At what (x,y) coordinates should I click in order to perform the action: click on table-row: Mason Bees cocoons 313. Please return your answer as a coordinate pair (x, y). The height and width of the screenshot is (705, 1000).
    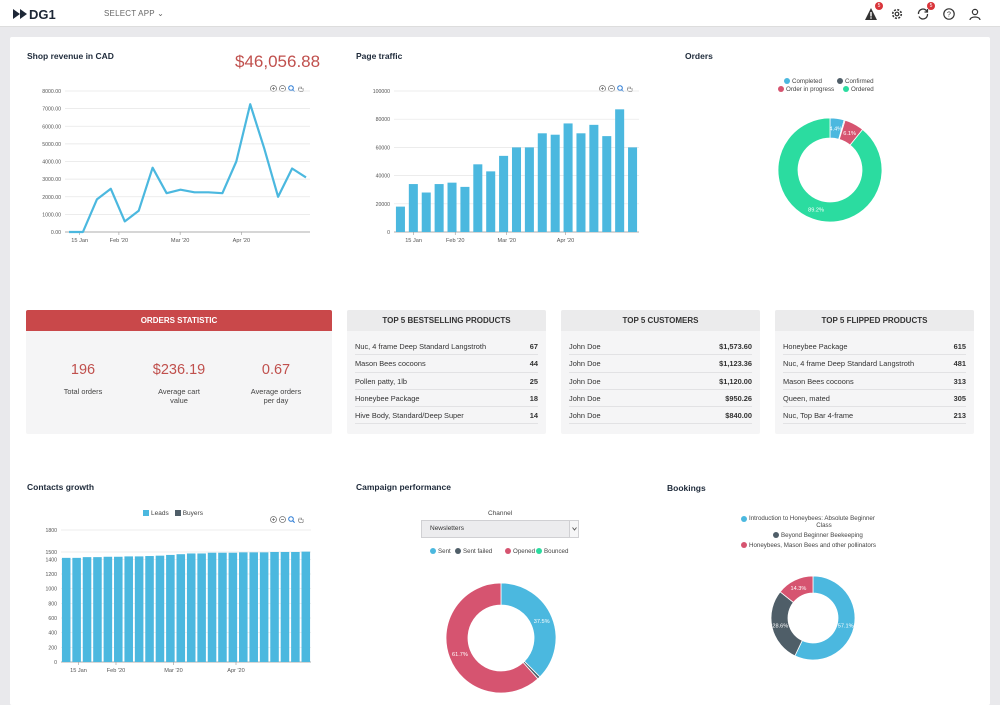
    Looking at the image, I should click on (874, 381).